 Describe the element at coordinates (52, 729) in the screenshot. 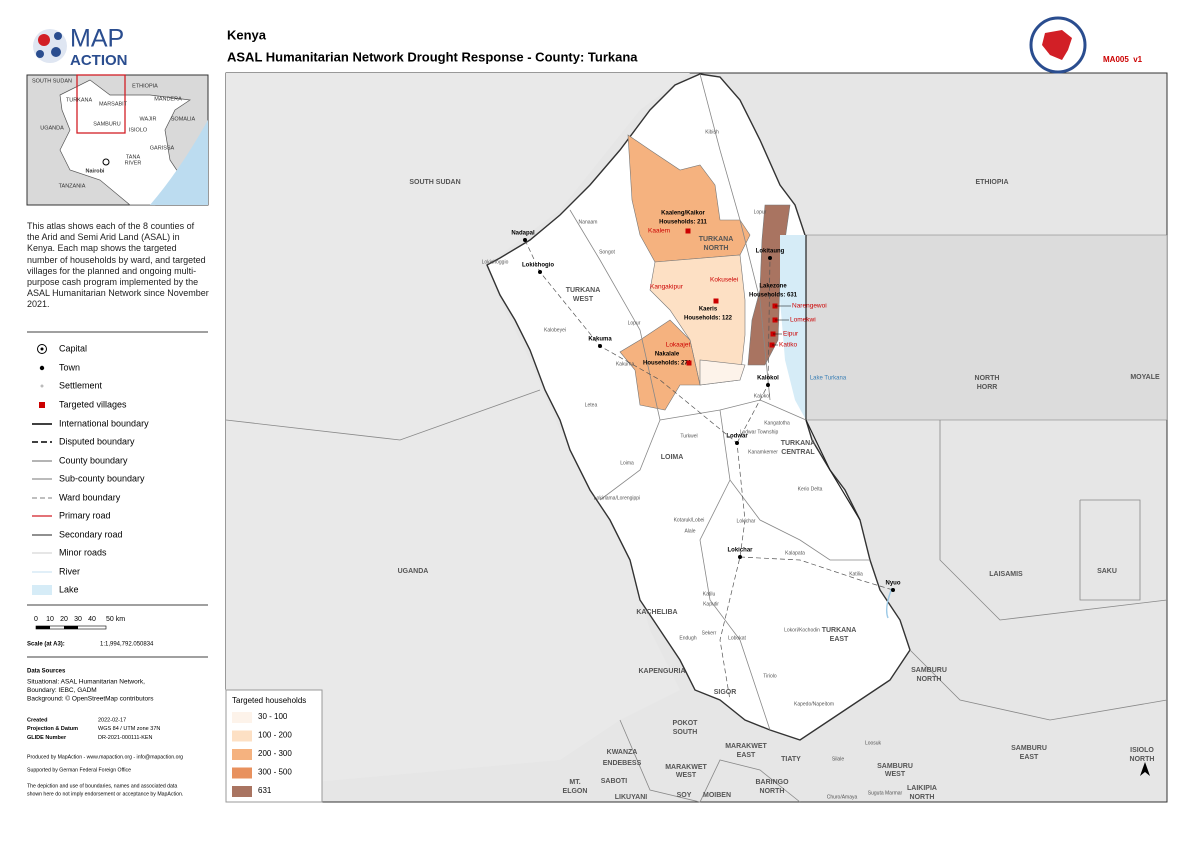

I see `meta-key: Projection & Datum` at that location.